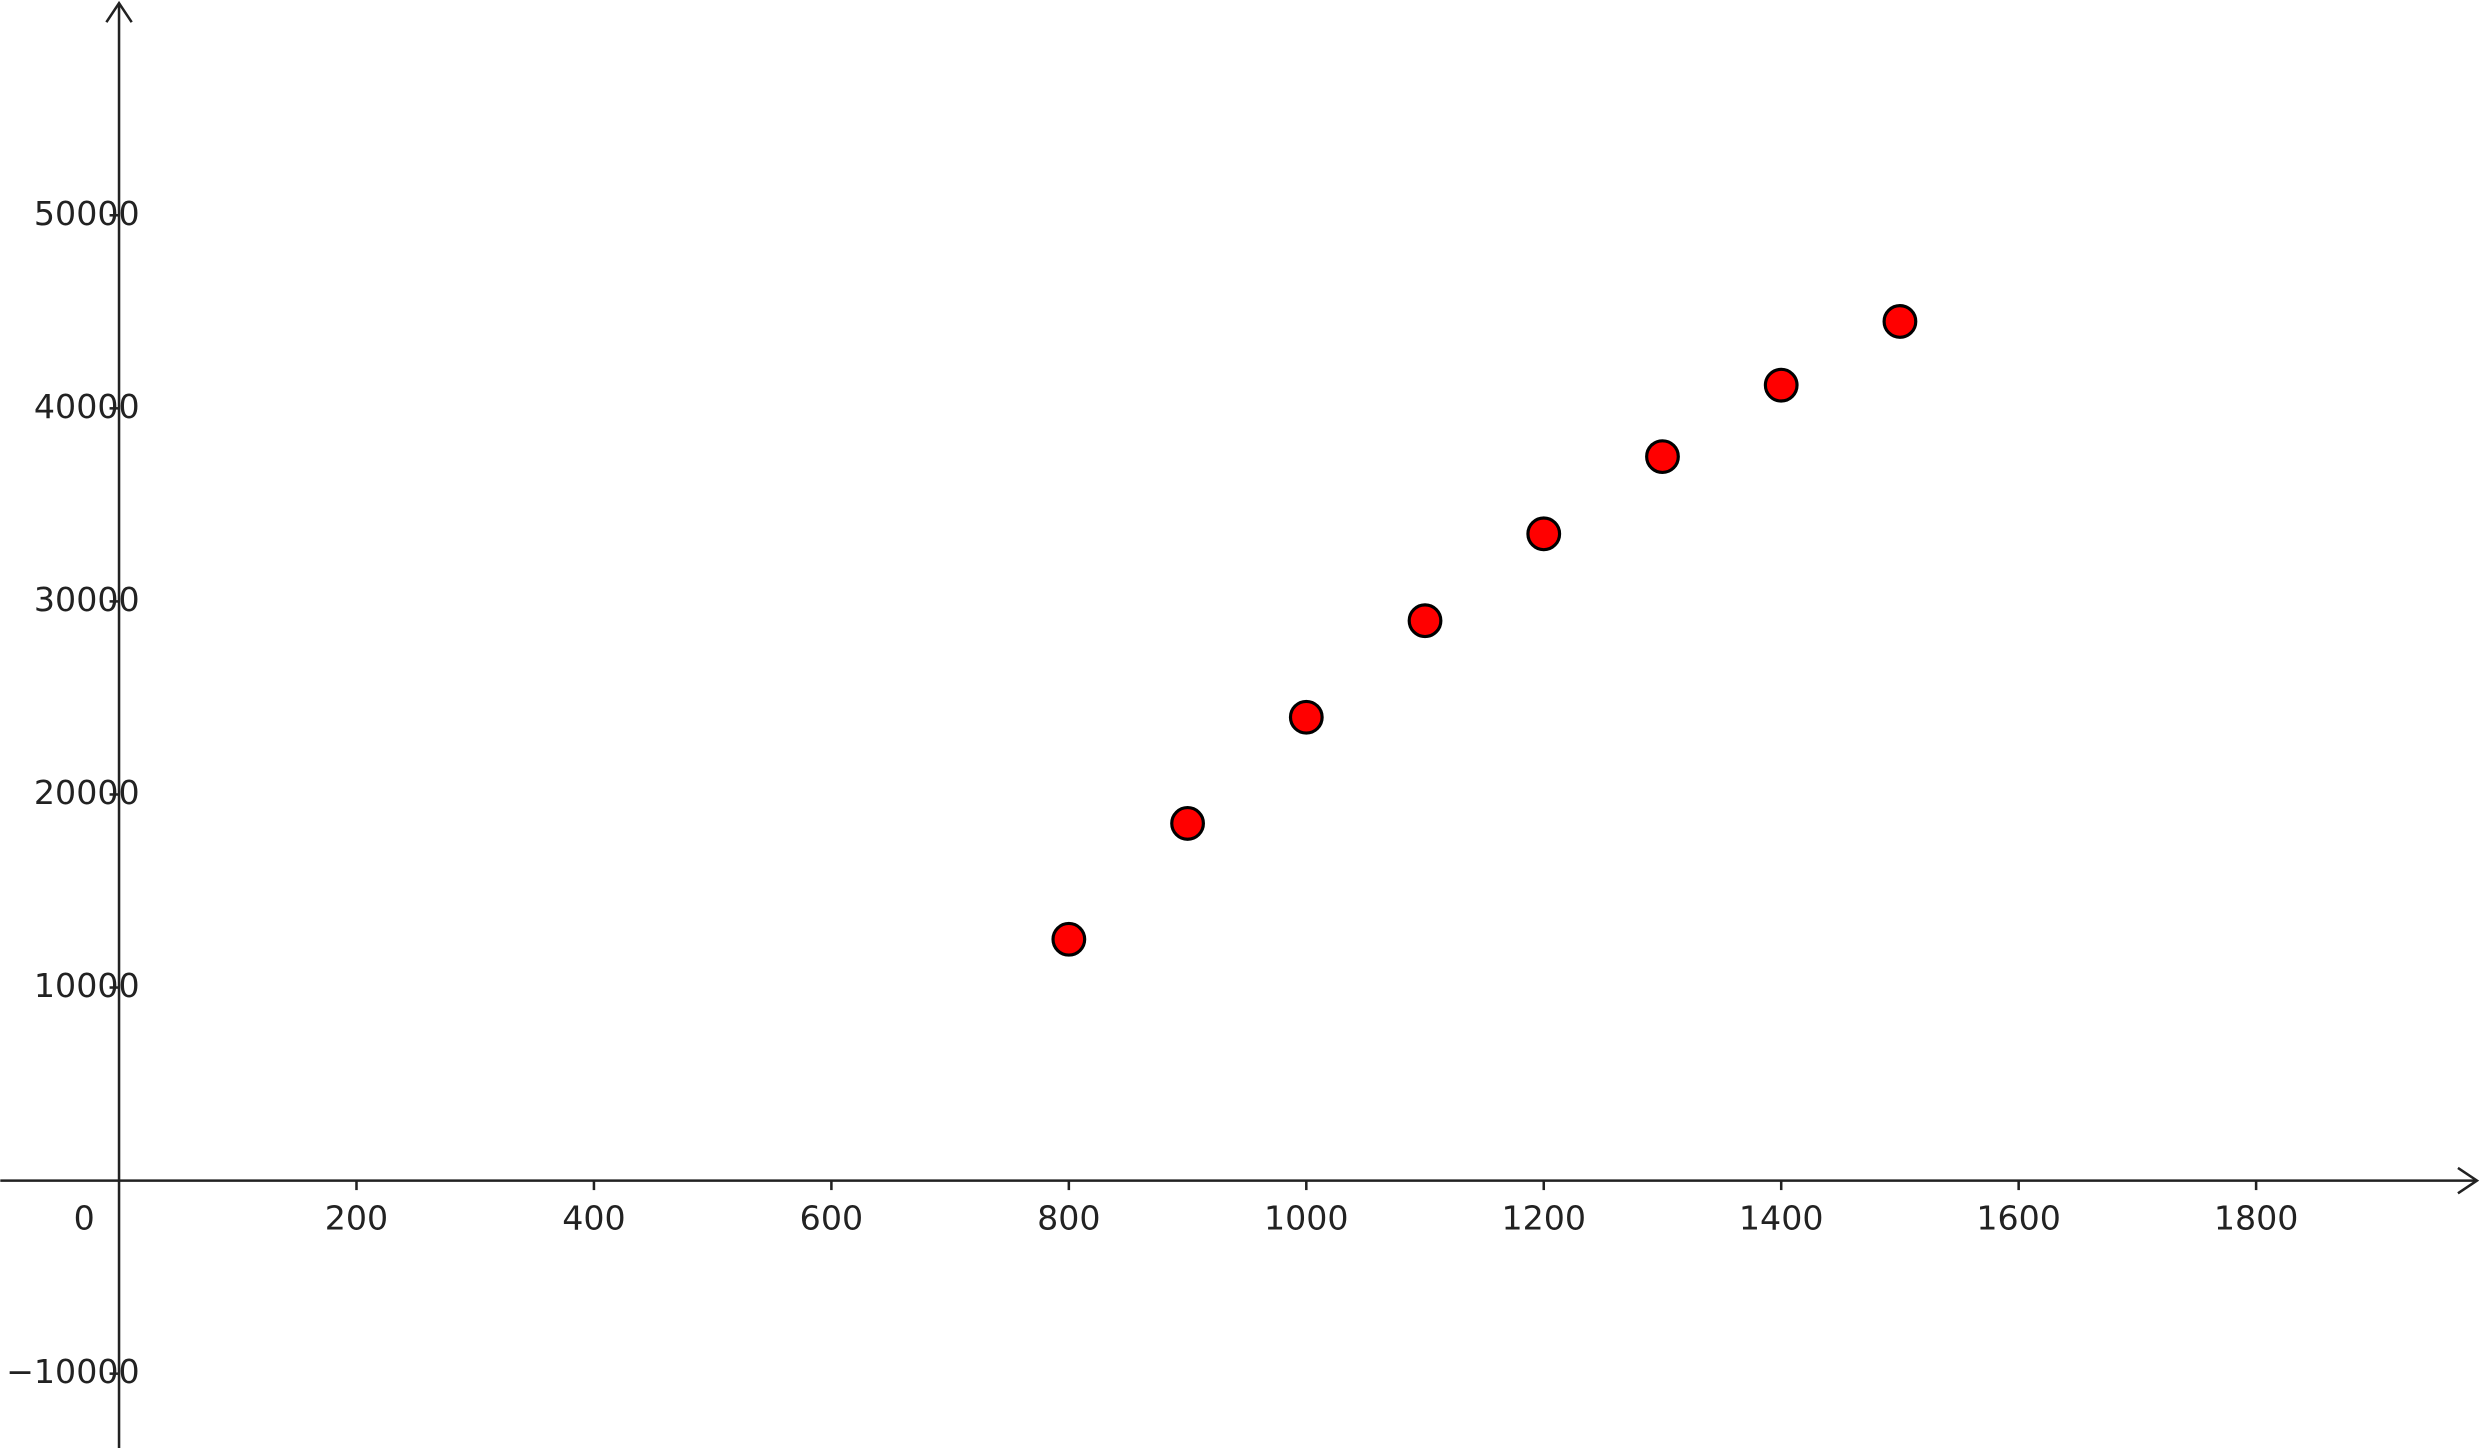  What do you see at coordinates (831, 1218) in the screenshot?
I see `x-tick-label: 600` at bounding box center [831, 1218].